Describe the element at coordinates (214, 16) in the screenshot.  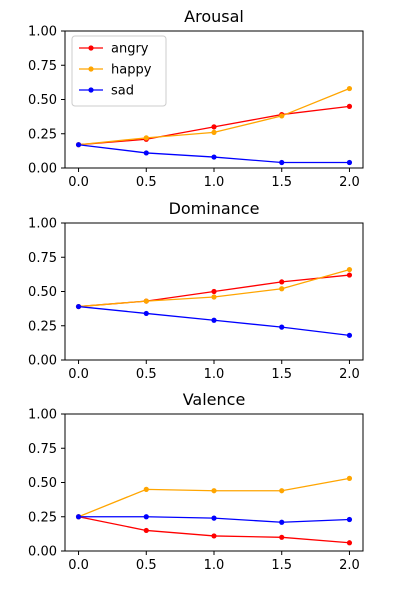
I see `chart-title: Arousal` at that location.